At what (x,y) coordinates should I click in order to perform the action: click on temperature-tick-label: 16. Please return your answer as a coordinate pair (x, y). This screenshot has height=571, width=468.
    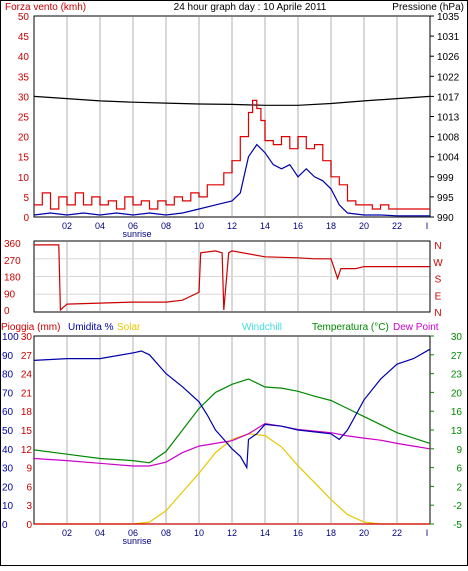
    Looking at the image, I should click on (457, 412).